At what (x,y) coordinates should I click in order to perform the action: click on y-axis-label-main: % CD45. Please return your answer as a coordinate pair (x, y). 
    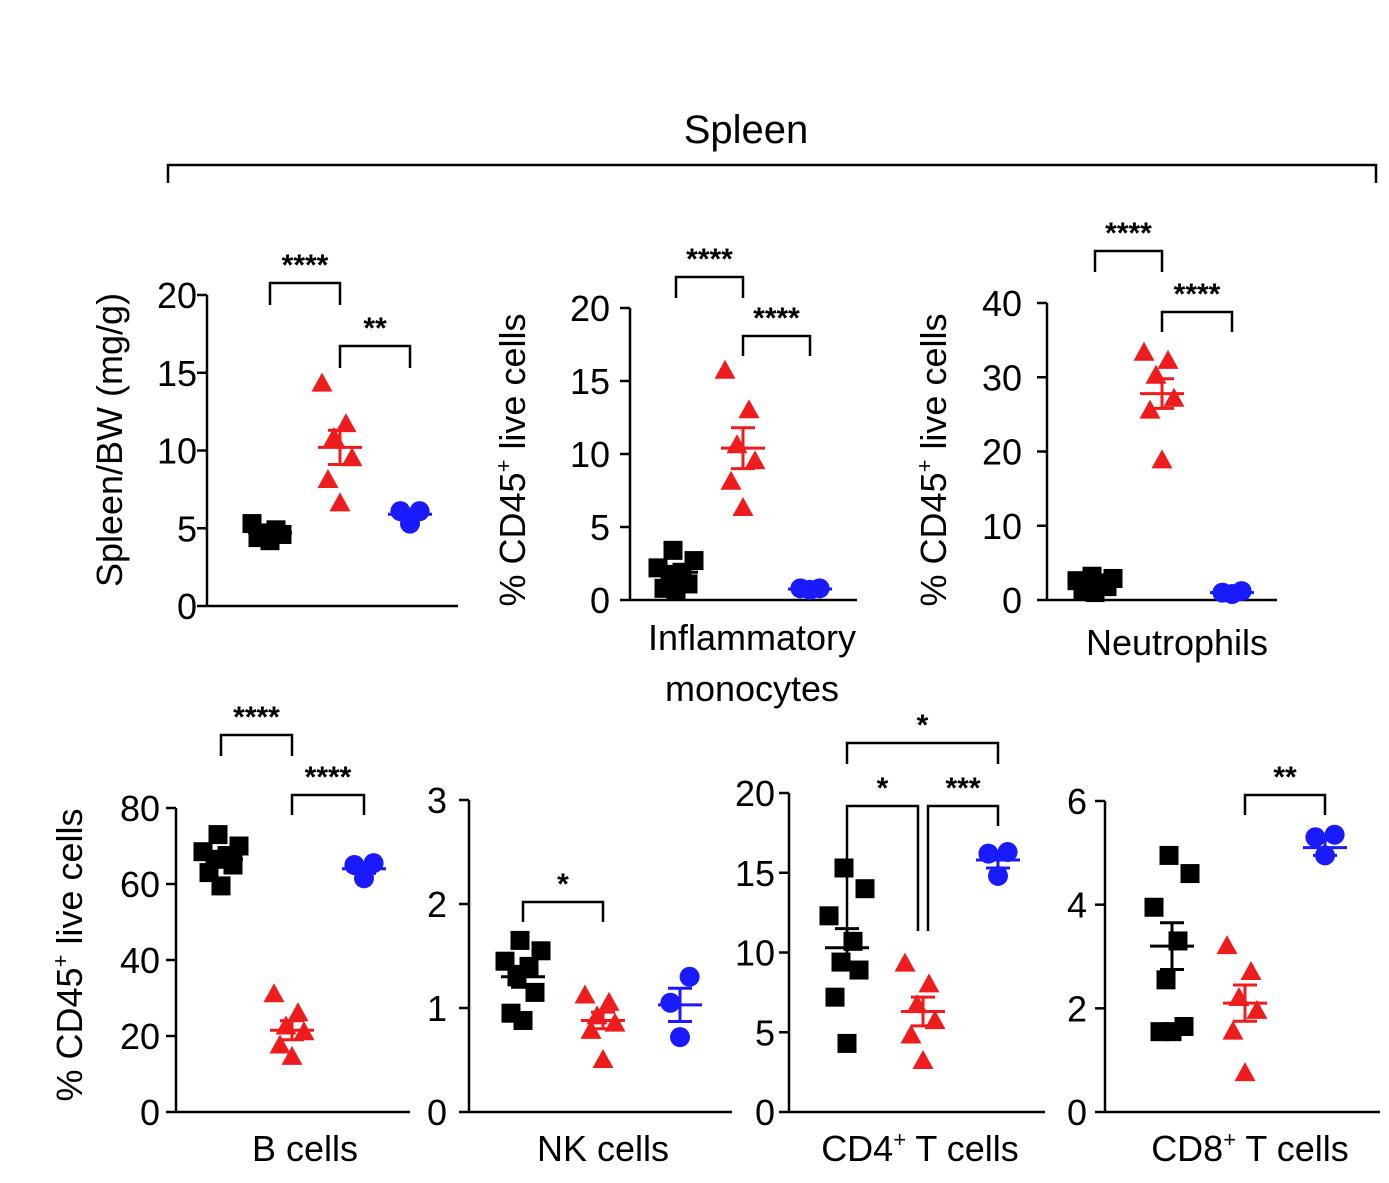
    Looking at the image, I should click on (69, 1034).